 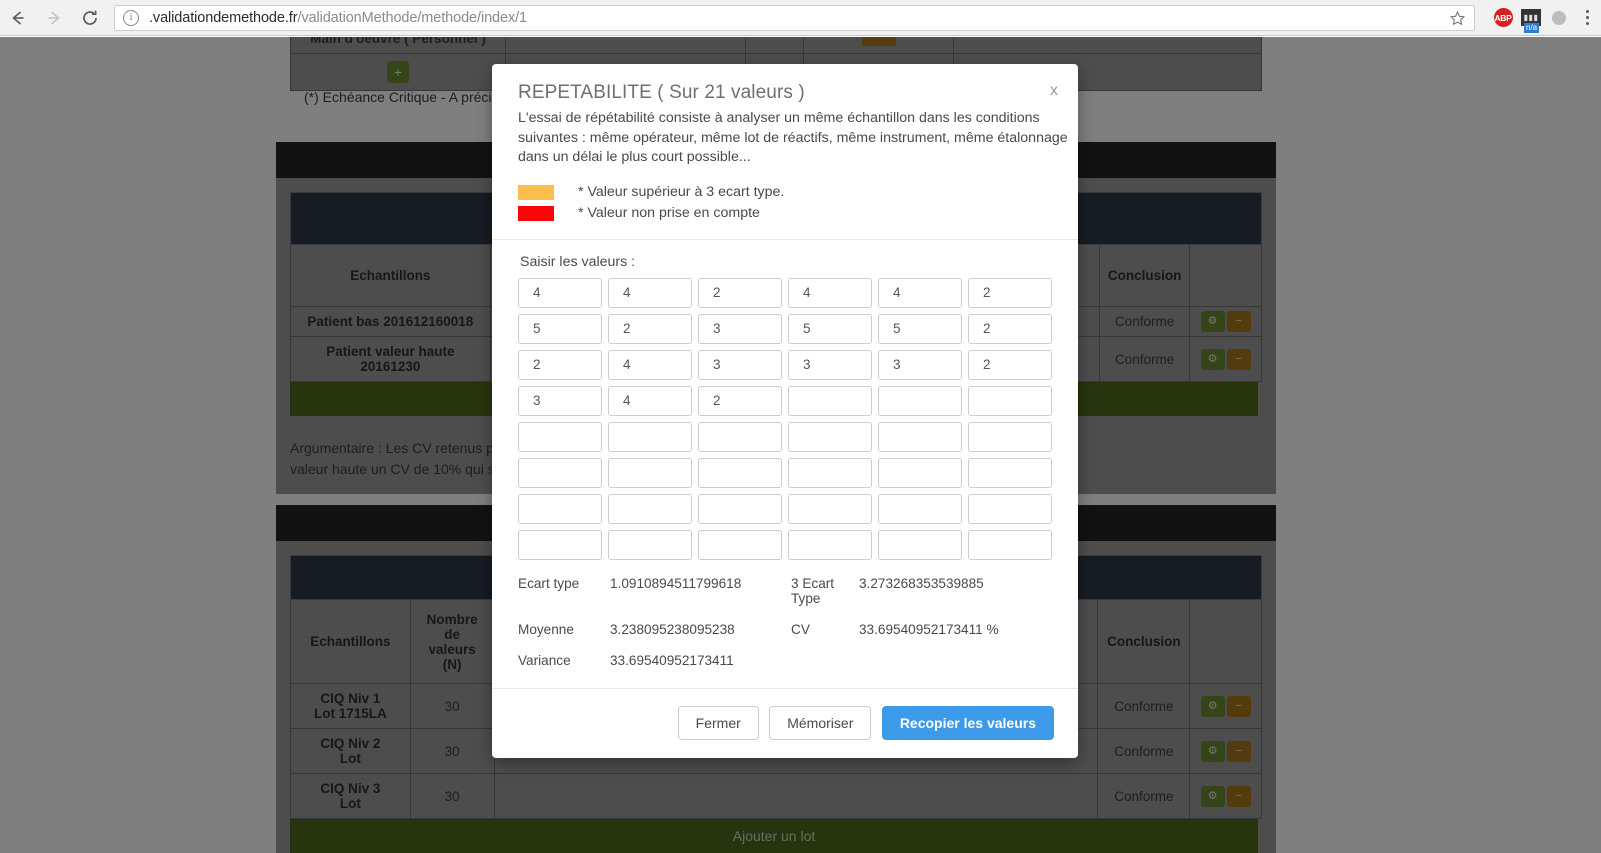 I want to click on stat-value-3-ecart-type: 3.273268353539885, so click(x=921, y=583).